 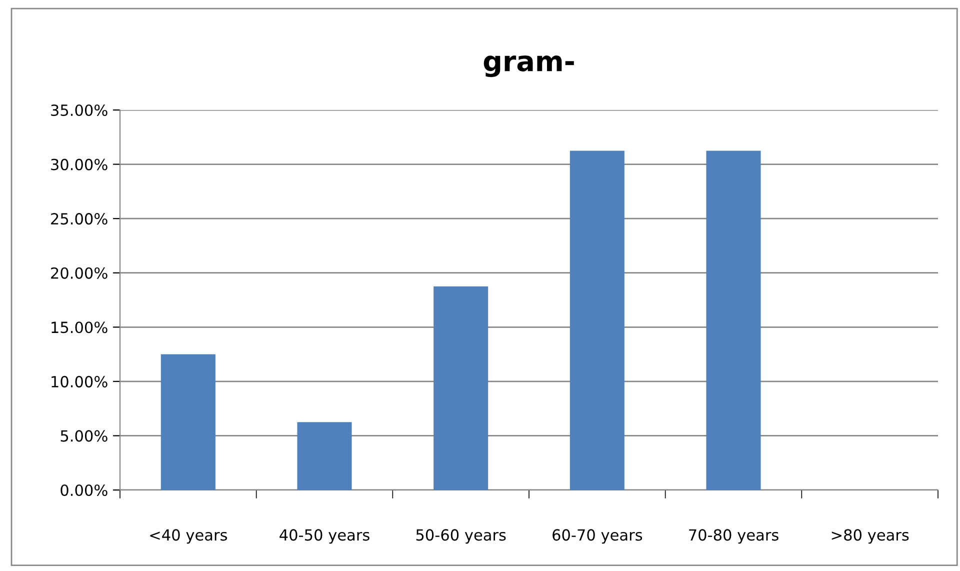 What do you see at coordinates (80, 328) in the screenshot?
I see `y-tick-label: 15.00%` at bounding box center [80, 328].